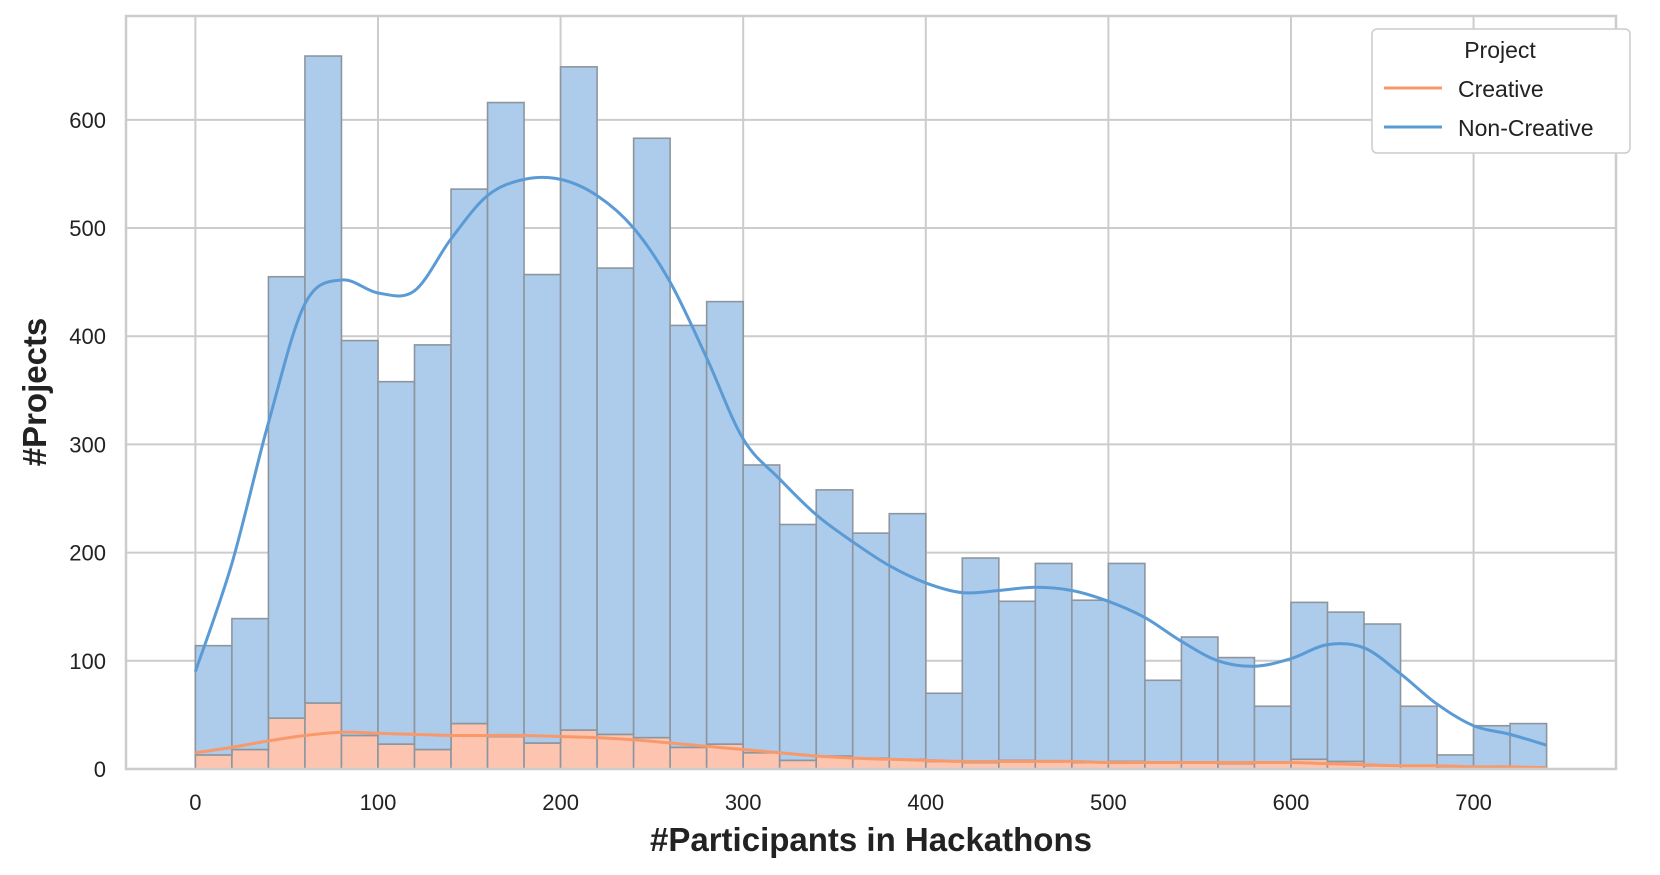 The width and height of the screenshot is (1660, 875). What do you see at coordinates (1500, 50) in the screenshot?
I see `legend-title: Project` at bounding box center [1500, 50].